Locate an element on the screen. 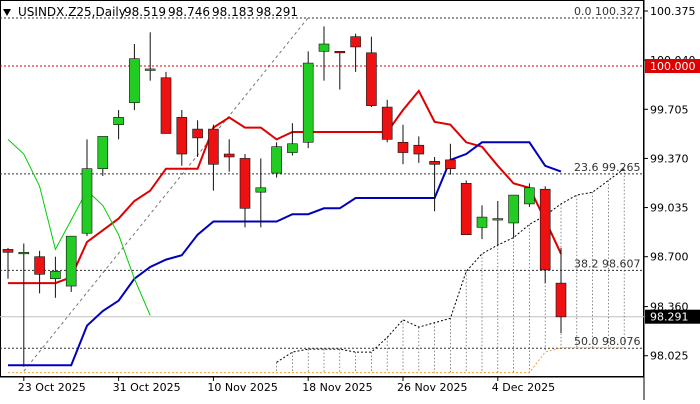  x-tick-label: 23 Oct 2025 is located at coordinates (52, 387).